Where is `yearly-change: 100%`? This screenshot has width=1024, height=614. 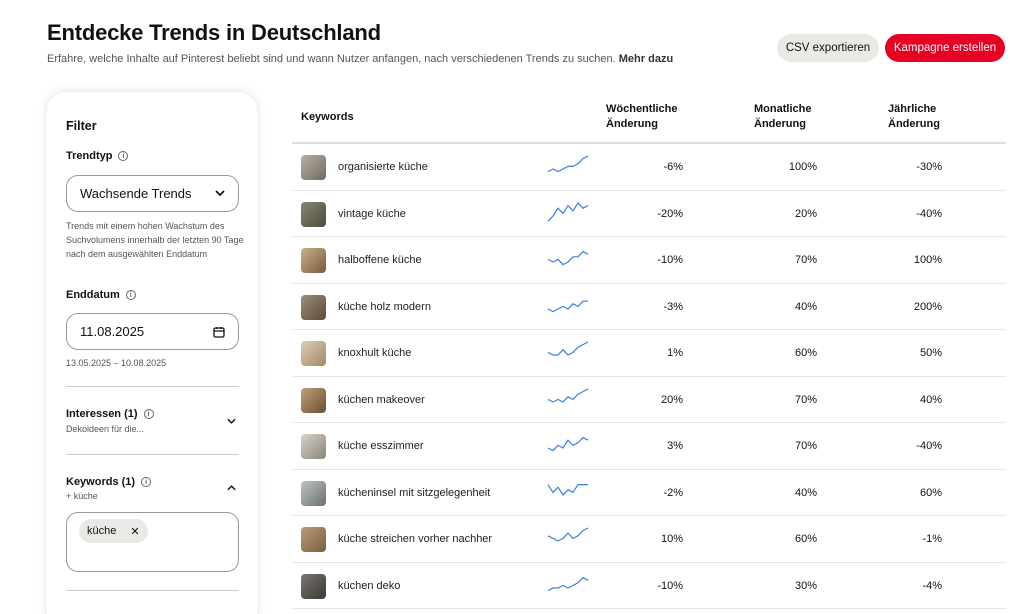
yearly-change: 100% is located at coordinates (927, 260).